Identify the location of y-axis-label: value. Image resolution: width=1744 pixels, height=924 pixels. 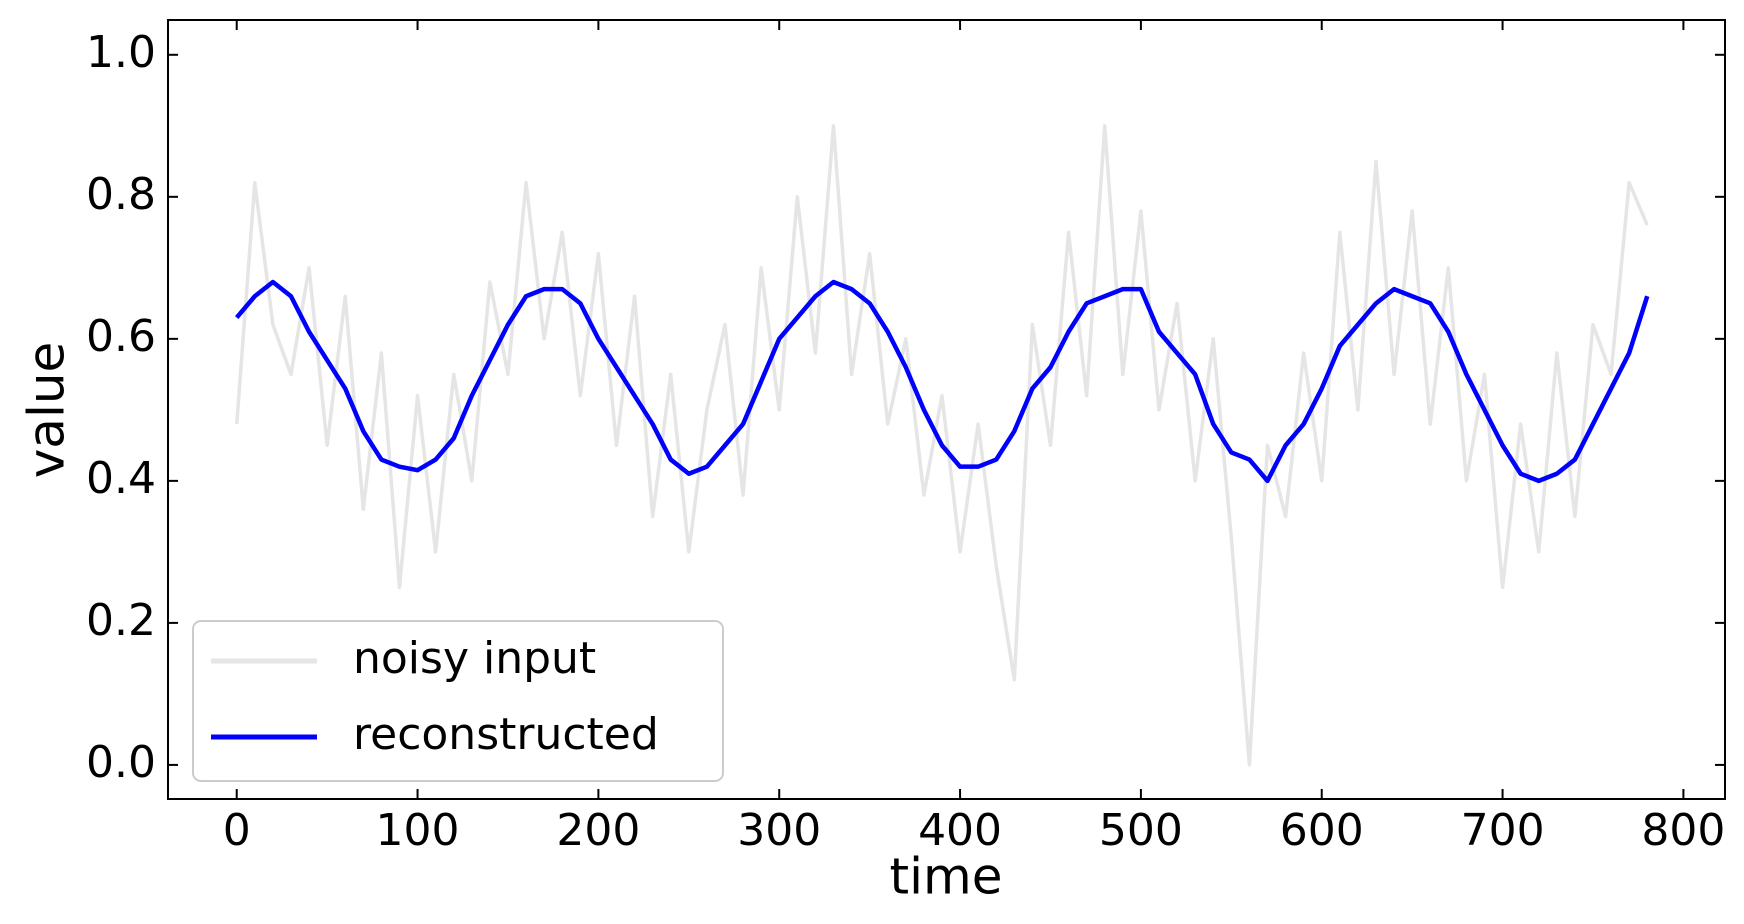
(47, 410).